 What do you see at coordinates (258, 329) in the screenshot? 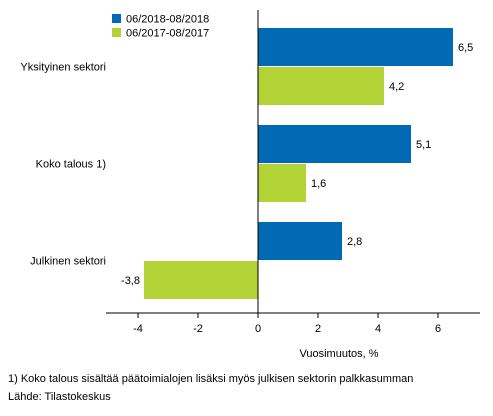
I see `x-tick-label: 0` at bounding box center [258, 329].